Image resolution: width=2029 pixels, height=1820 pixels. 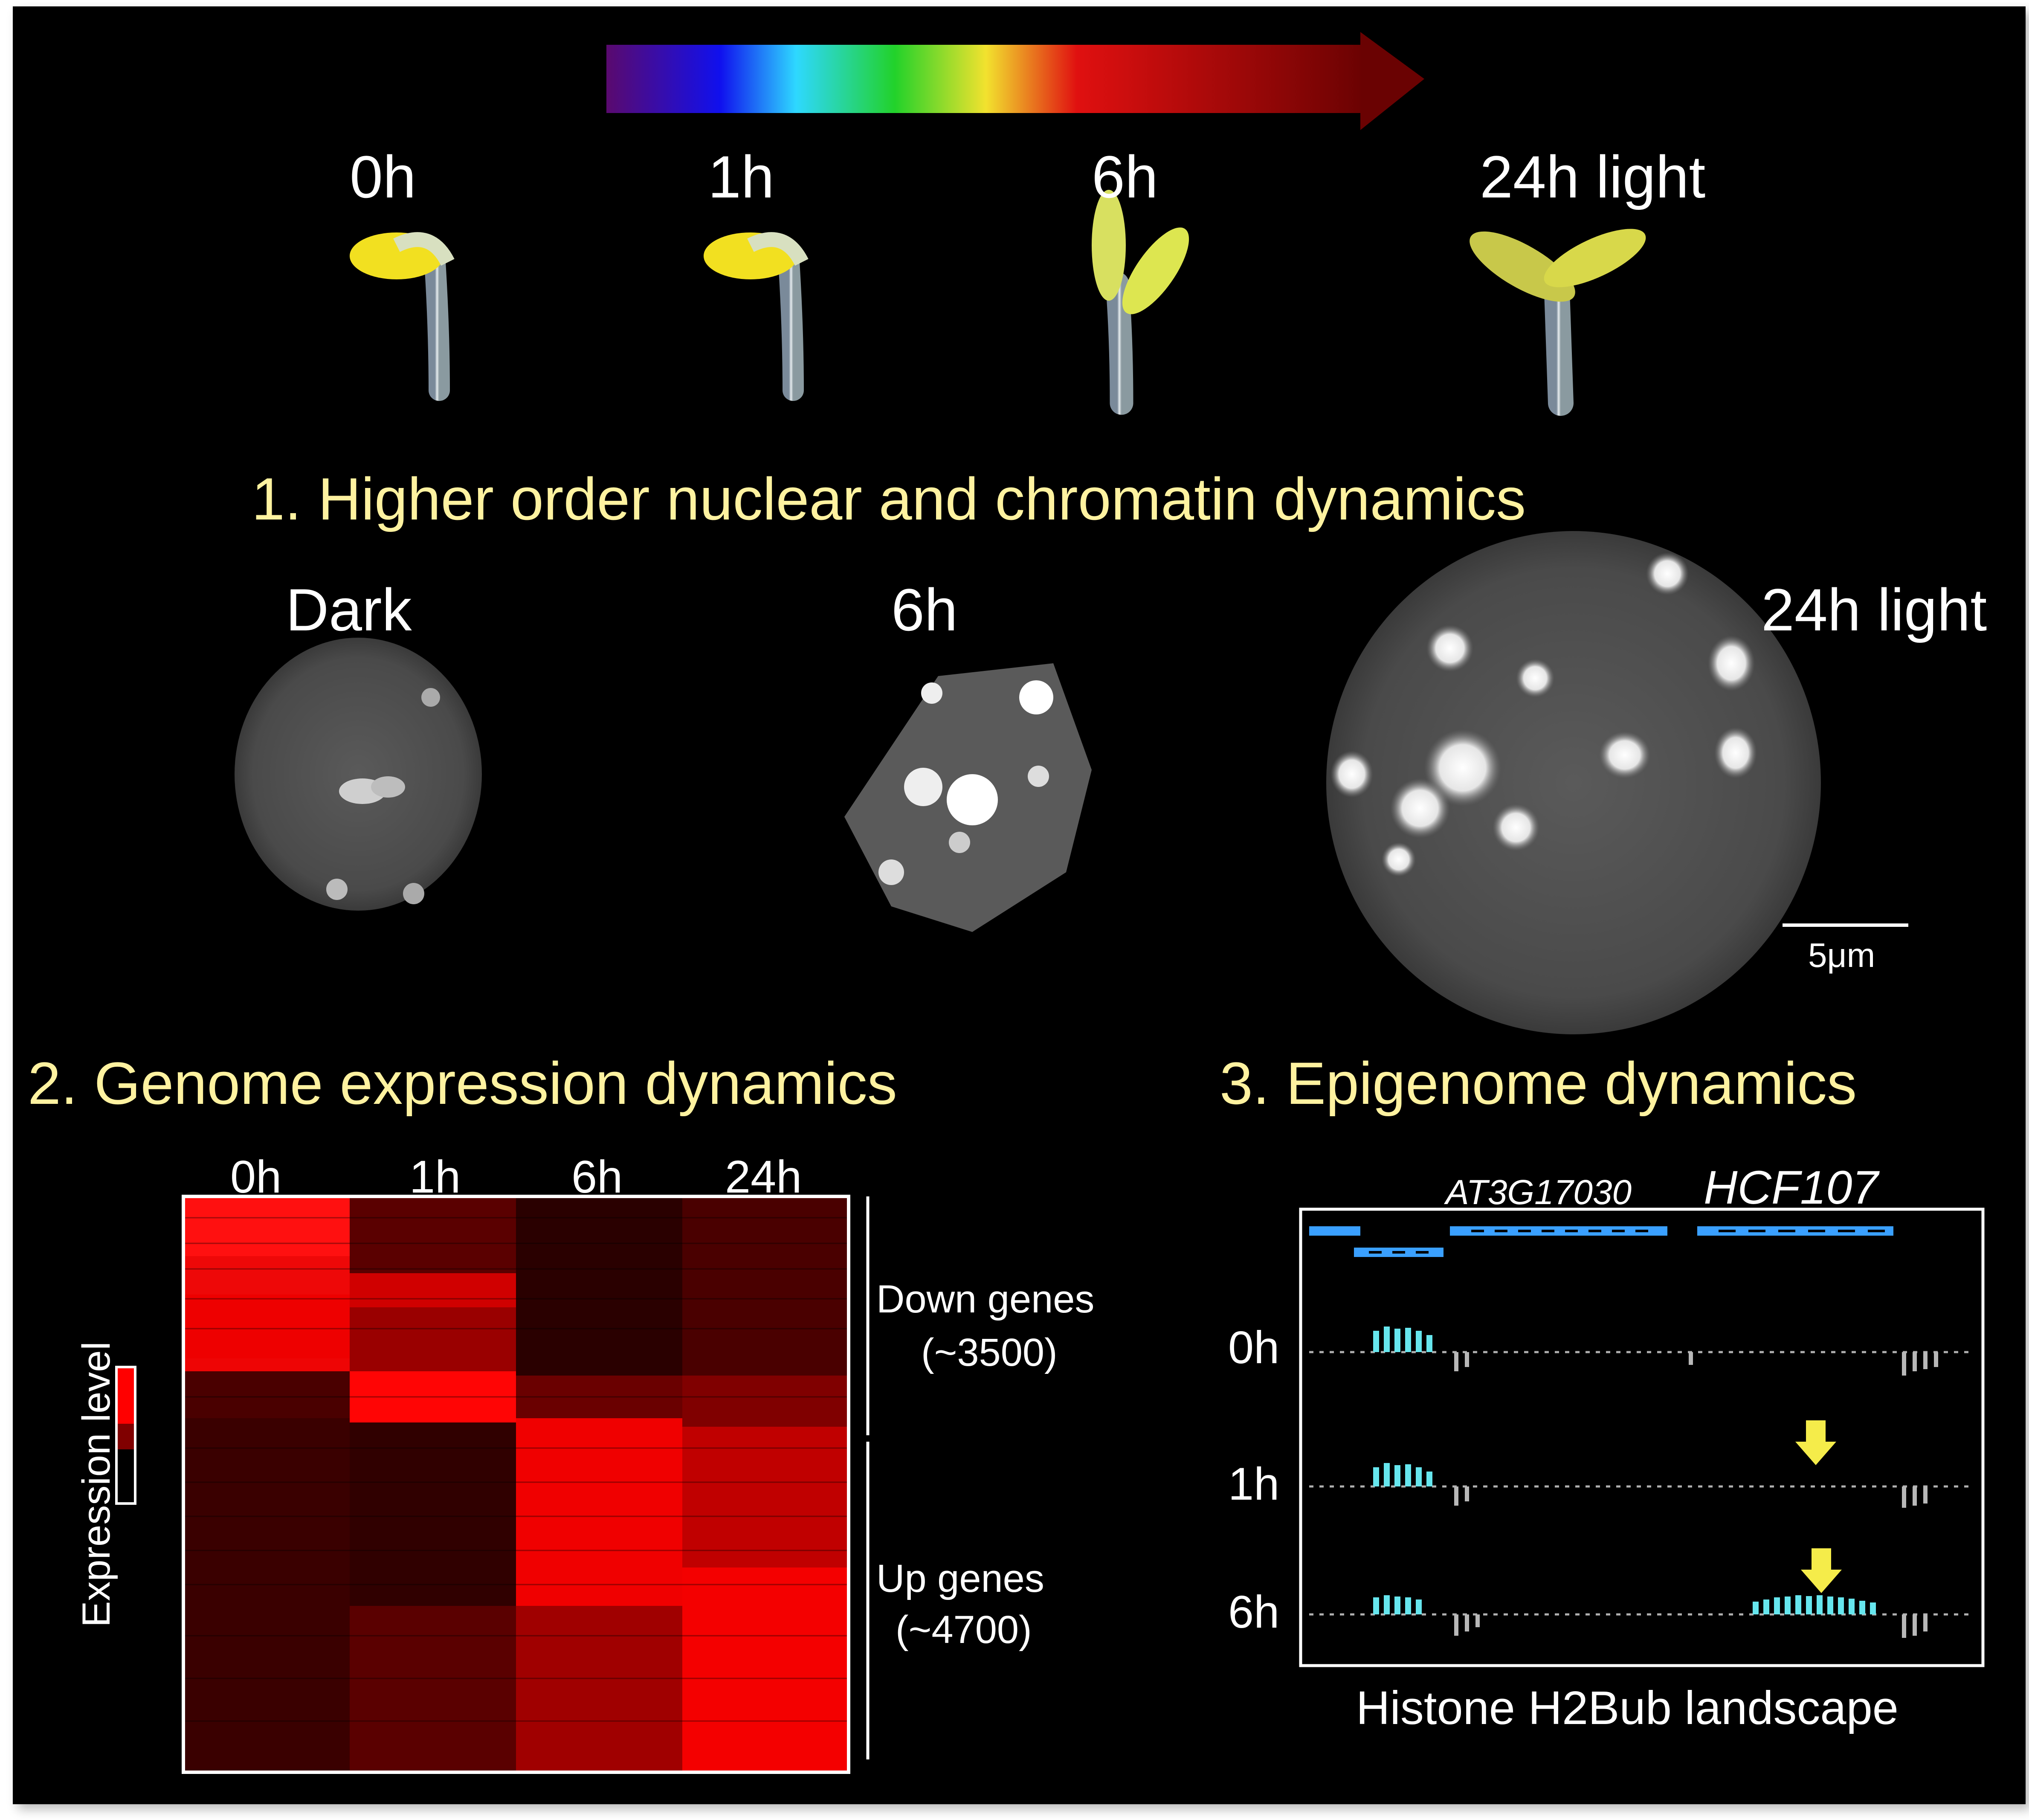 What do you see at coordinates (964, 1630) in the screenshot?
I see `up-genes-count: (~4700)` at bounding box center [964, 1630].